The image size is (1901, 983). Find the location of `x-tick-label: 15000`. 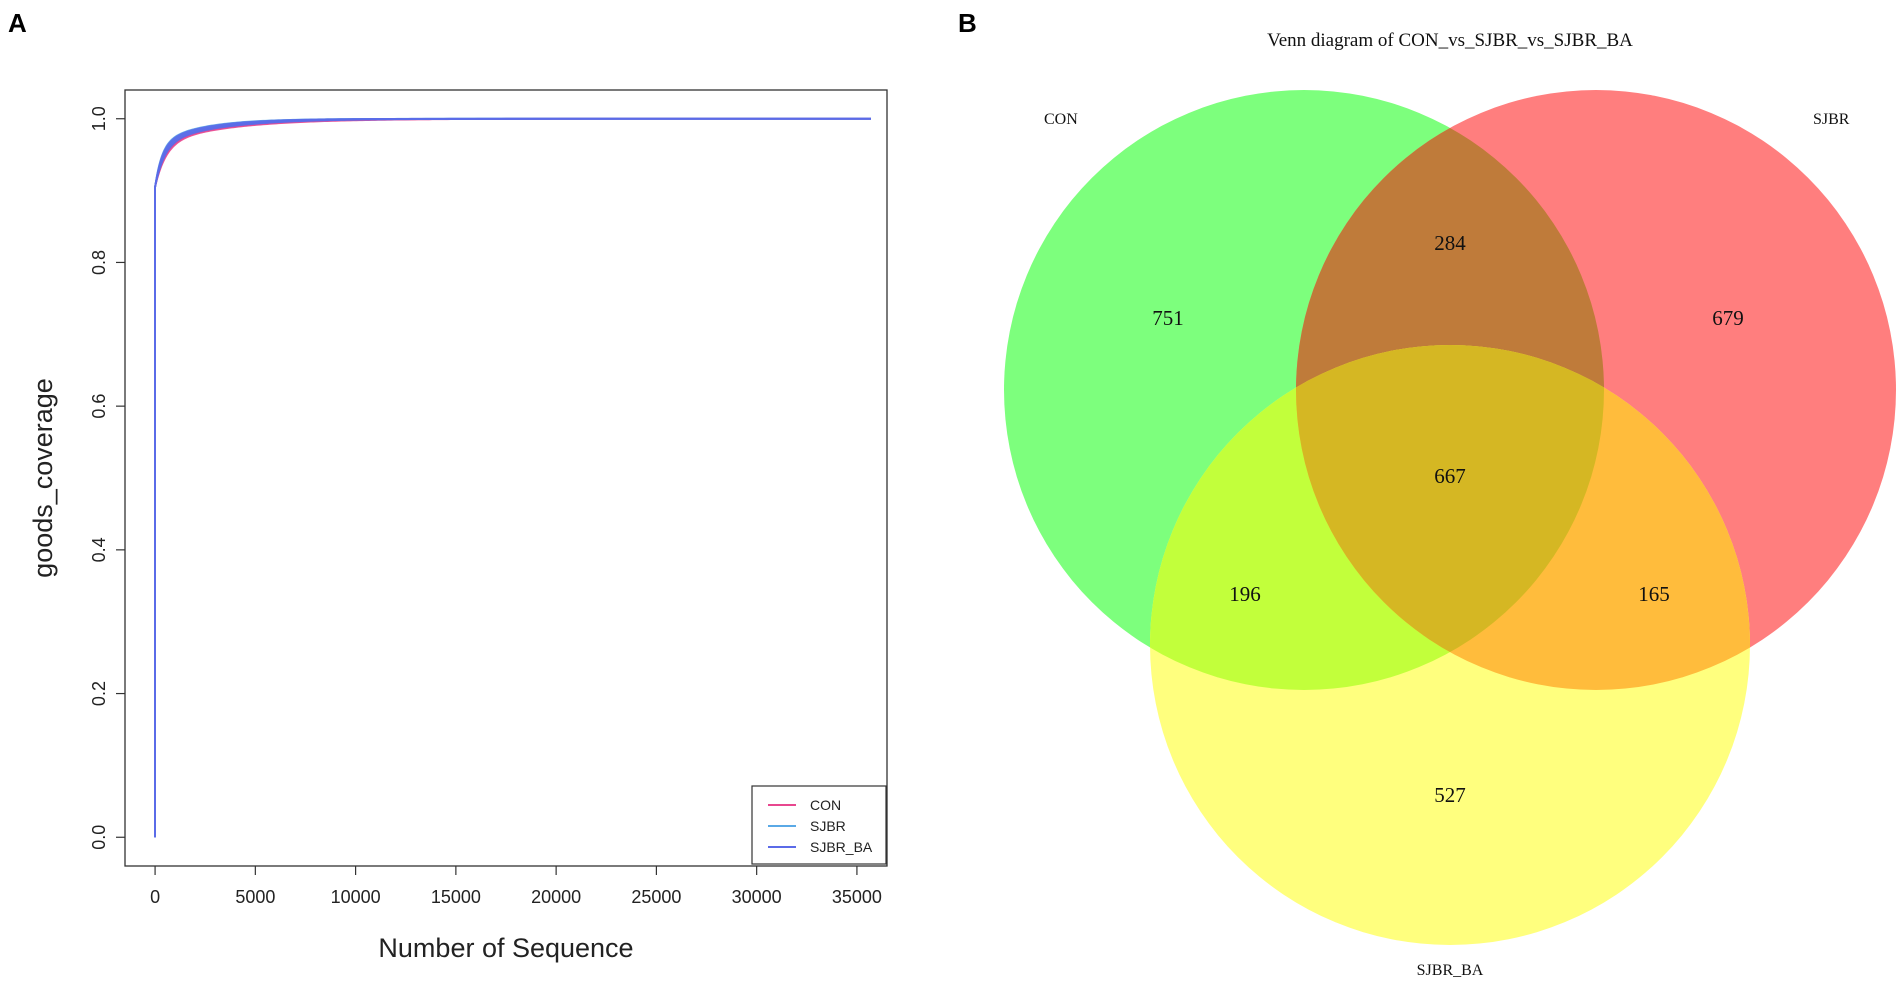

x-tick-label: 15000 is located at coordinates (456, 897).